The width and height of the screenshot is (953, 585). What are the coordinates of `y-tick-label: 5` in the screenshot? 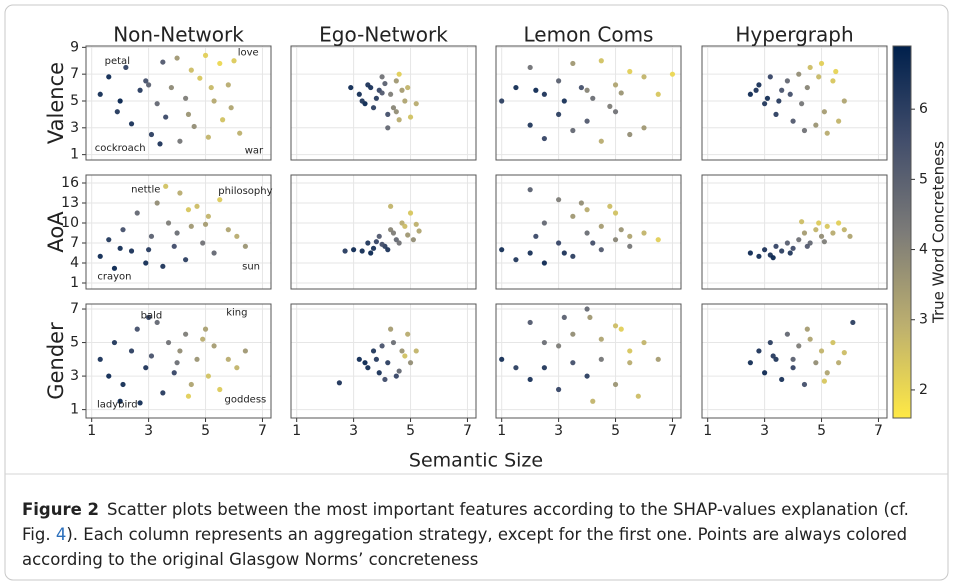 It's located at (74, 101).